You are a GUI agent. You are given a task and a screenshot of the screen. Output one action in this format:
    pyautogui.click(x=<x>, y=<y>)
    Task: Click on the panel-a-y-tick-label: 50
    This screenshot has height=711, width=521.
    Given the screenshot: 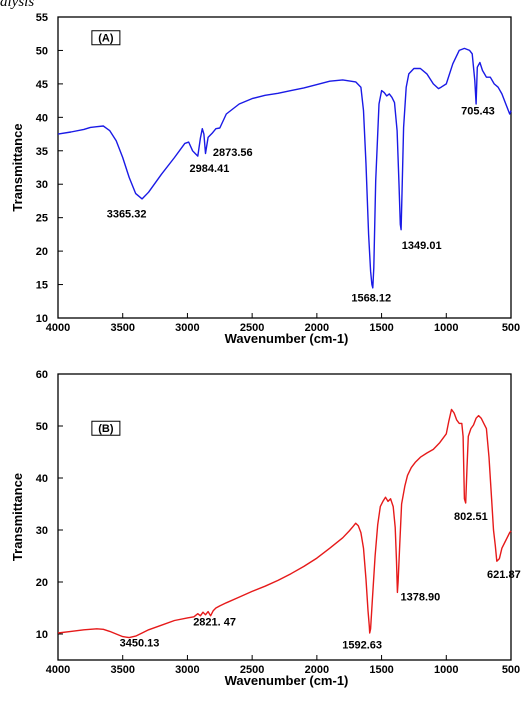 What is the action you would take?
    pyautogui.click(x=42, y=51)
    